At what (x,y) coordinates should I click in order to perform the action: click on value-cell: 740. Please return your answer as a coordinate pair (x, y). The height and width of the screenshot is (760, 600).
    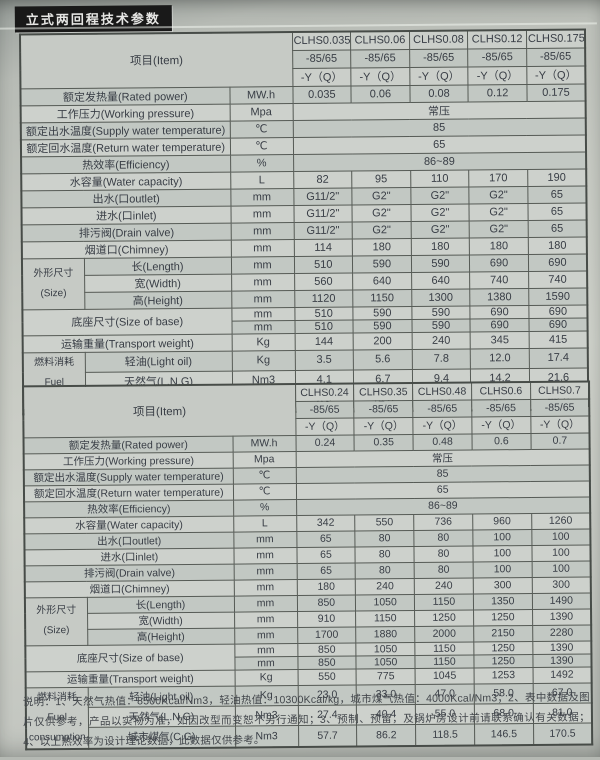
    Looking at the image, I should click on (499, 280).